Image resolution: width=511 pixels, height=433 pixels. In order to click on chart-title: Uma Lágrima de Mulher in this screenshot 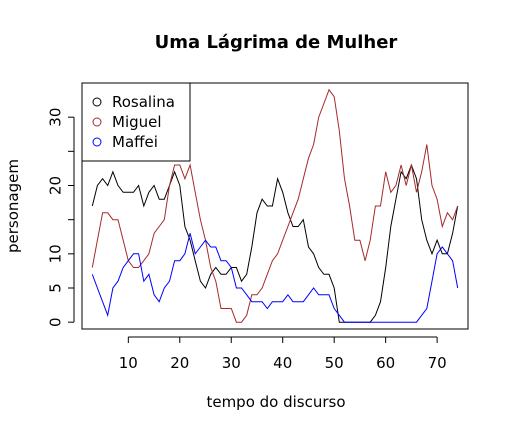, I will do `click(276, 42)`.